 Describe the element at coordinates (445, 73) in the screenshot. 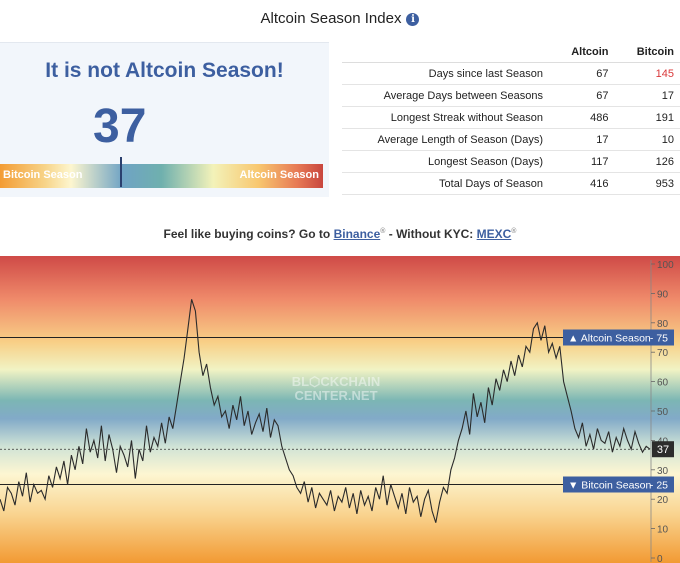

I see `row-label: Days since last Season` at that location.